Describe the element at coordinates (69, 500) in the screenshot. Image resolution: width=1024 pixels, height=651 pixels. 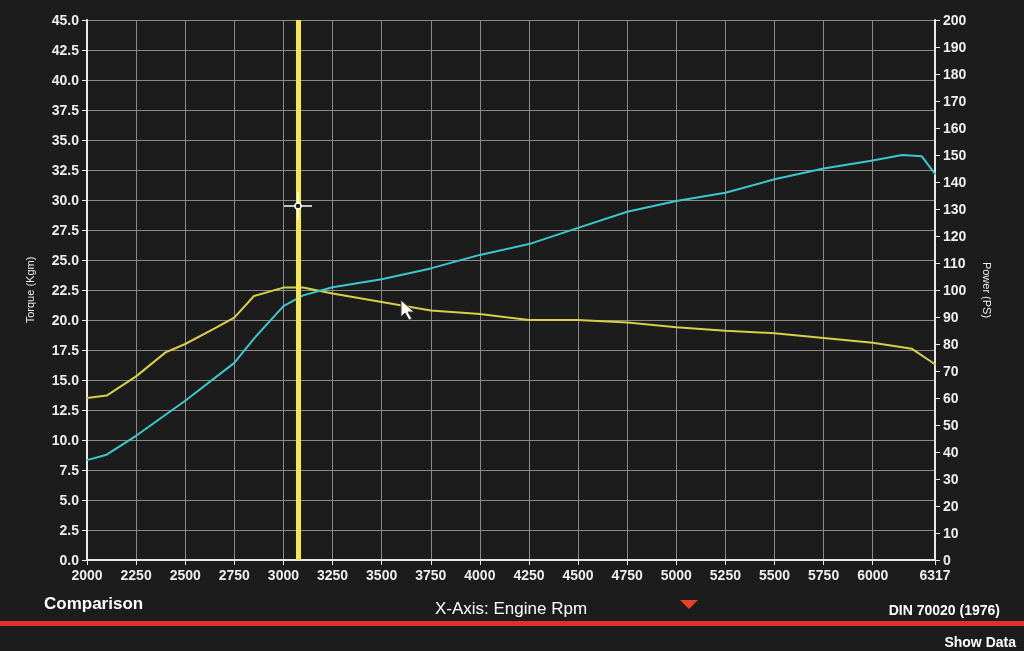
I see `y-tick-label: 5.0` at that location.